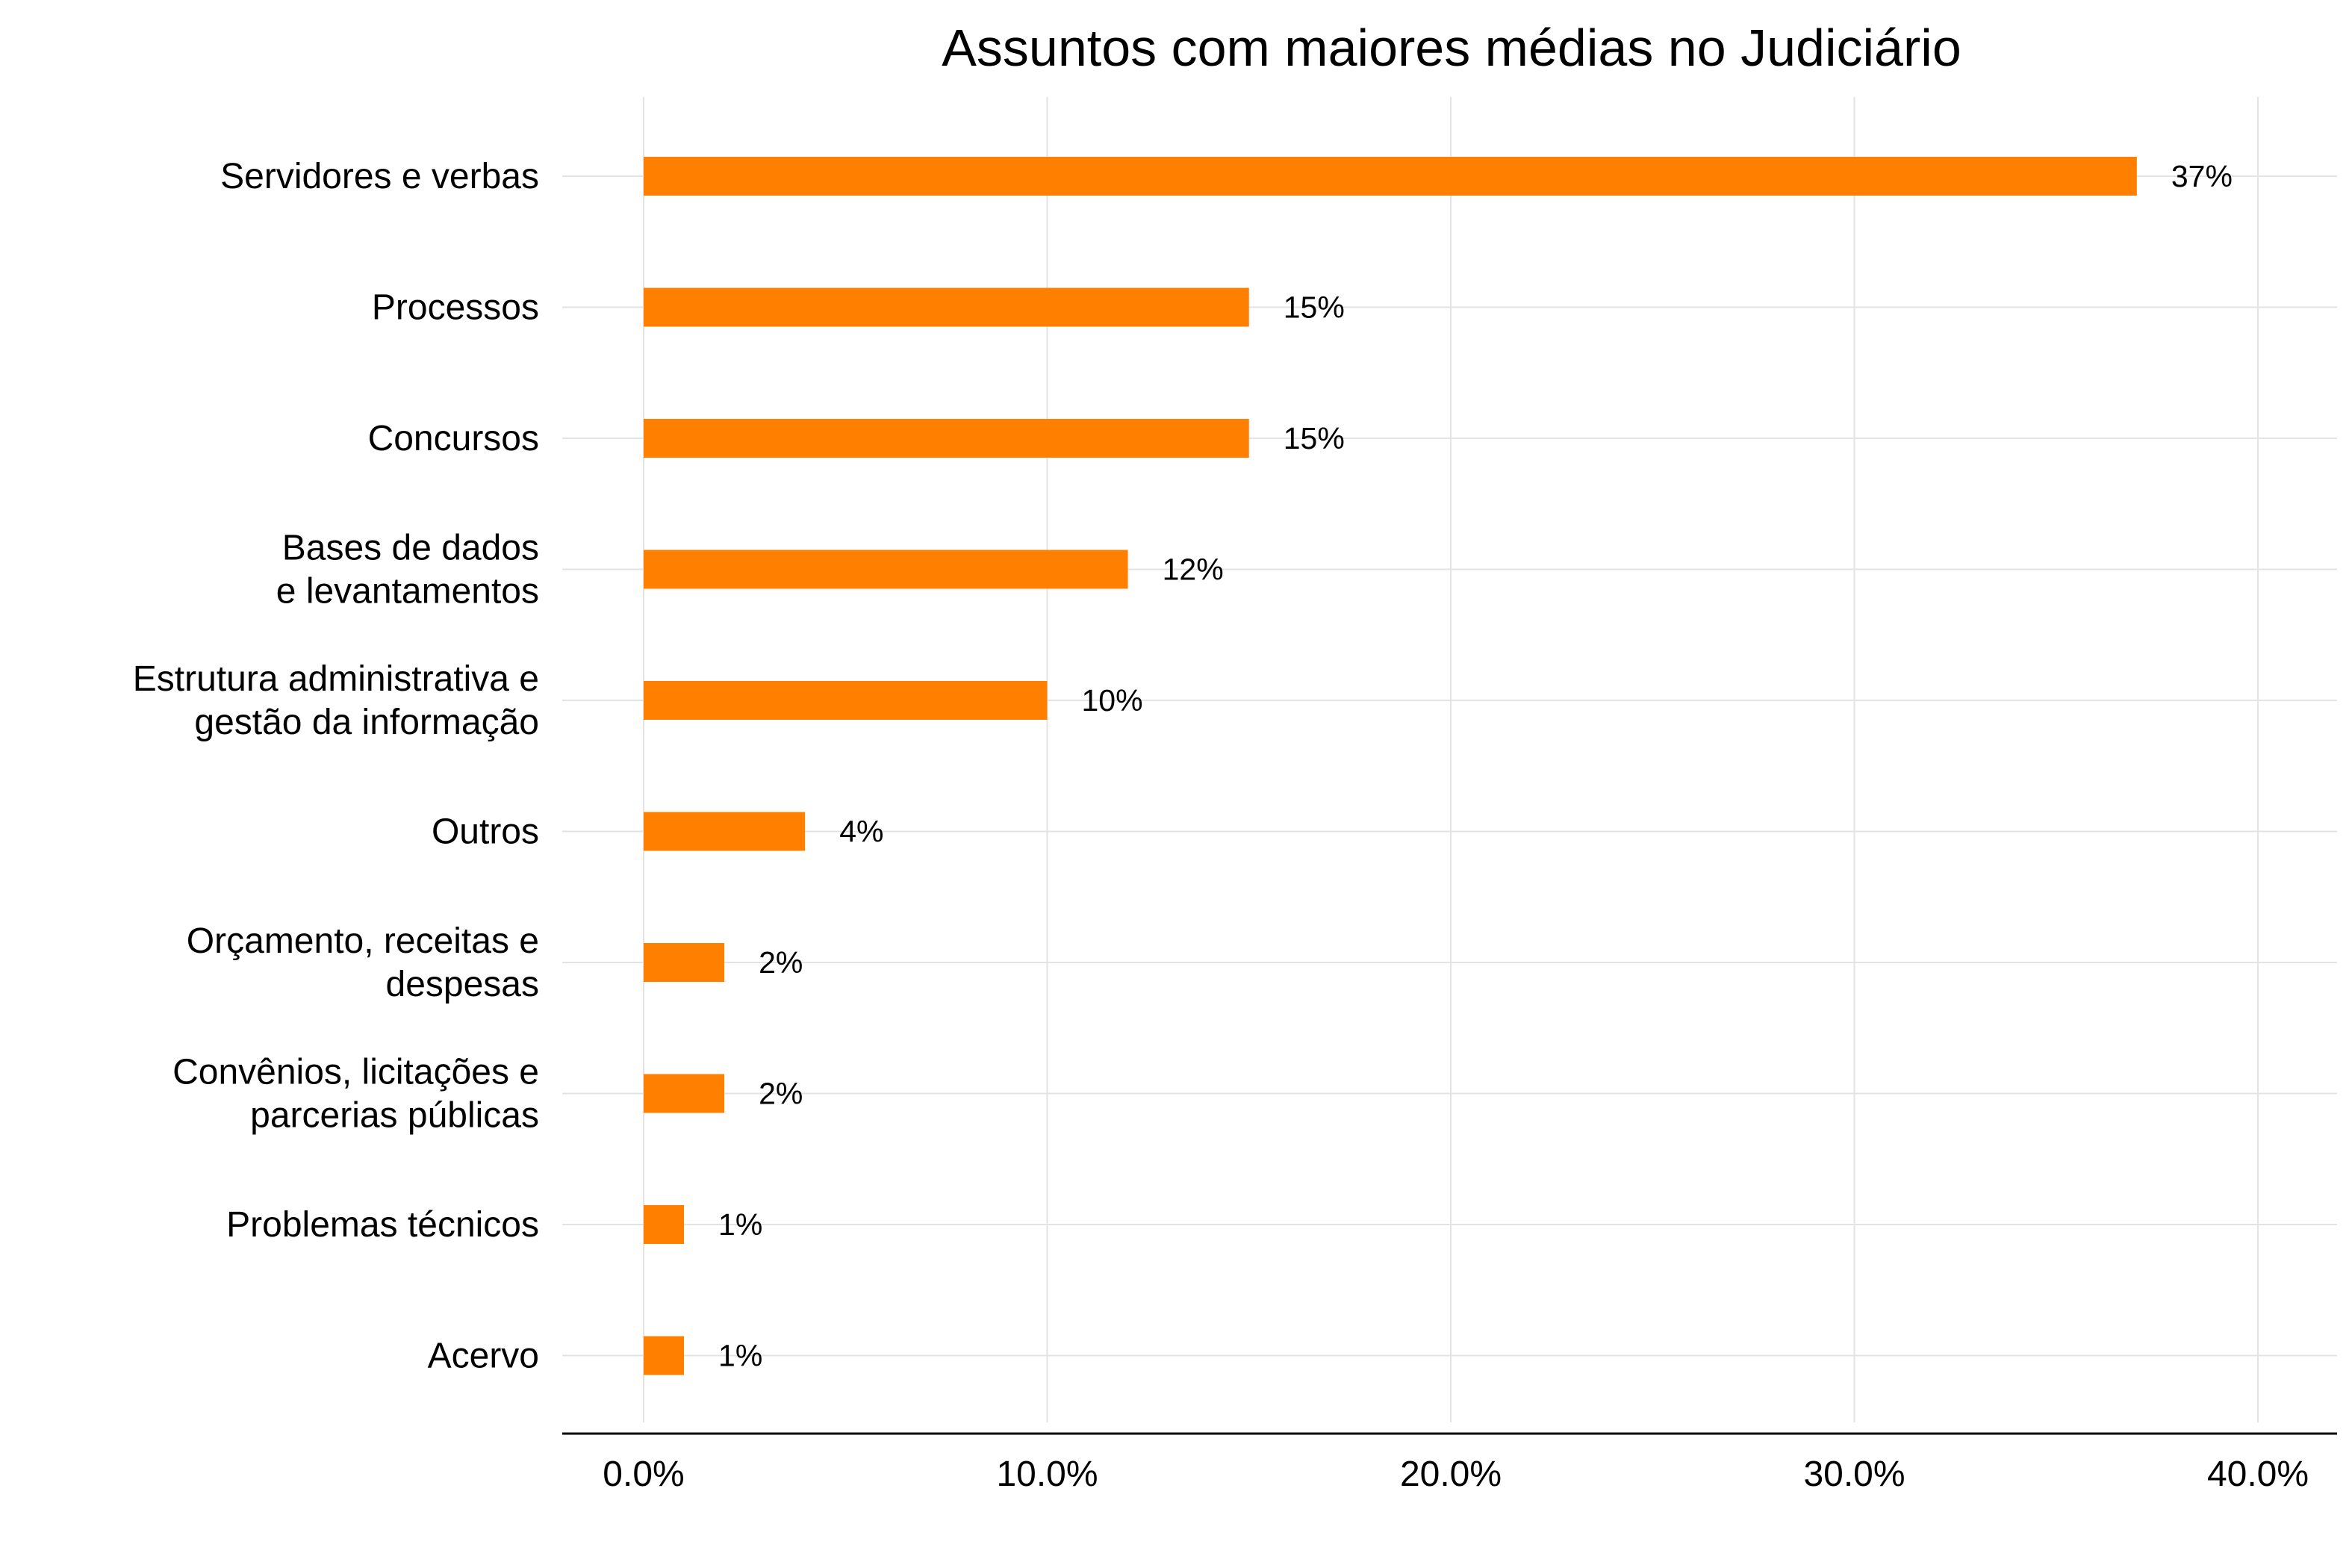 This screenshot has width=2352, height=1568. What do you see at coordinates (455, 307) in the screenshot?
I see `category-label: Processos` at bounding box center [455, 307].